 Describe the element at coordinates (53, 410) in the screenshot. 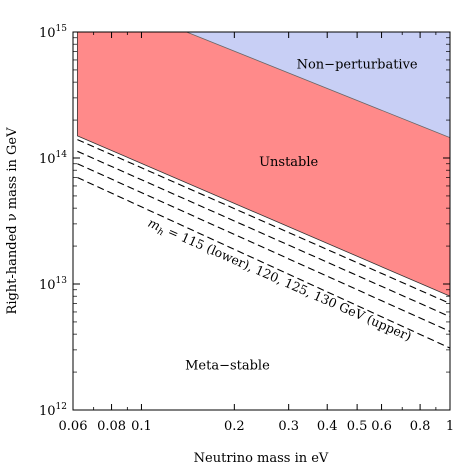

I see `y-tick-label-0: 1012` at that location.